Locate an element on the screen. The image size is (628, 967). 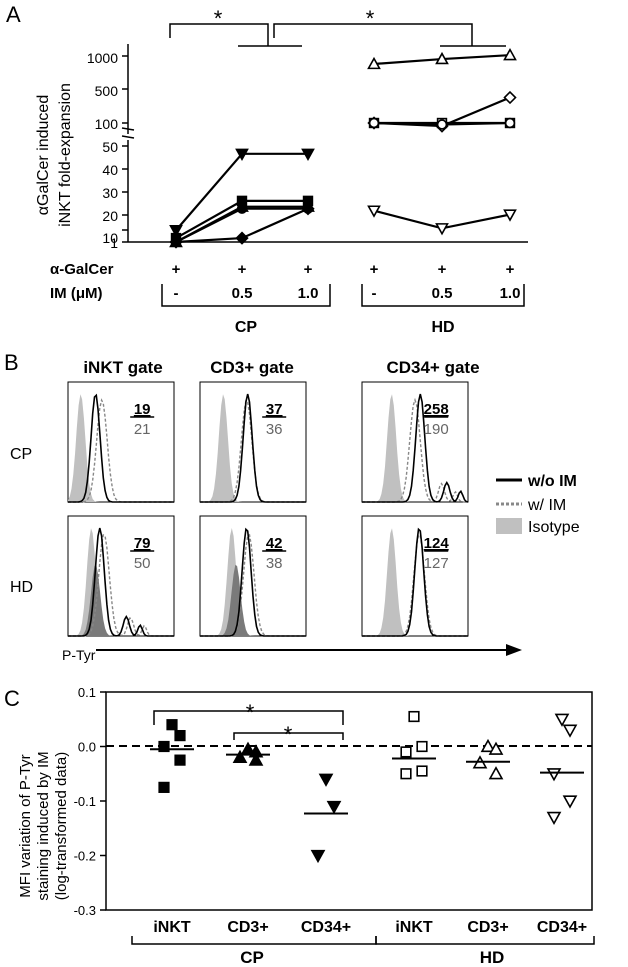
panel-c-significance-brackets is located at coordinates (248, 725).